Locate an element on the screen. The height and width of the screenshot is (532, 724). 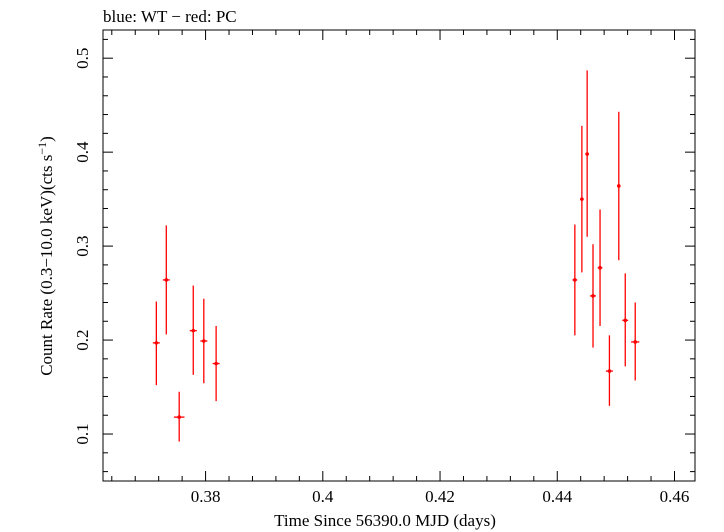
y-tick-label: 0.2 is located at coordinates (82, 339).